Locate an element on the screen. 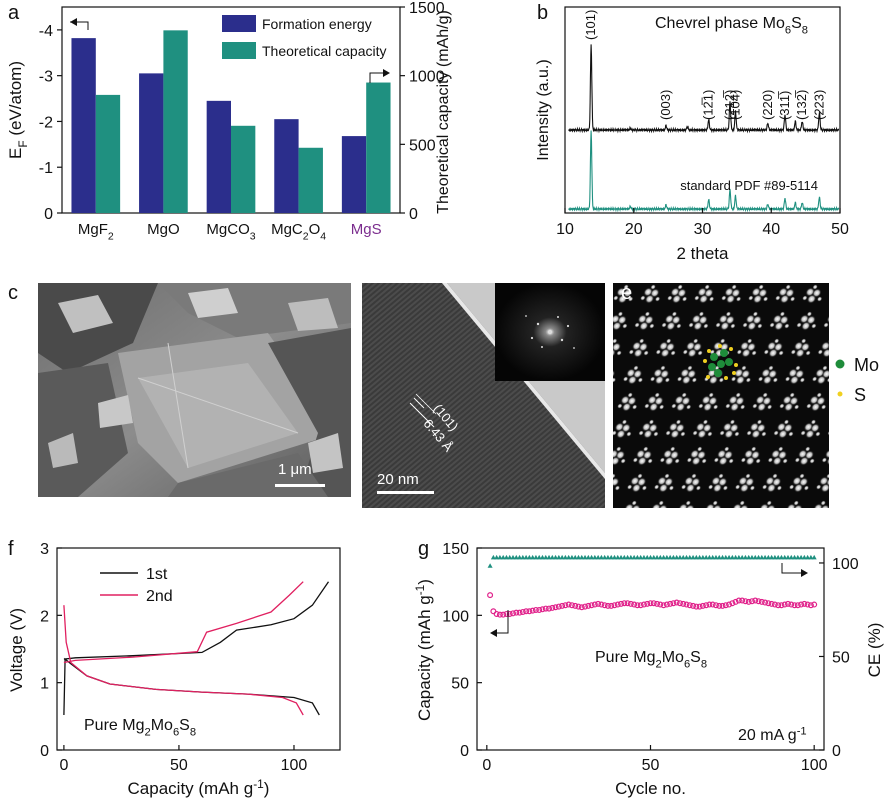  x-axis-label: Cycle no. is located at coordinates (650, 788).